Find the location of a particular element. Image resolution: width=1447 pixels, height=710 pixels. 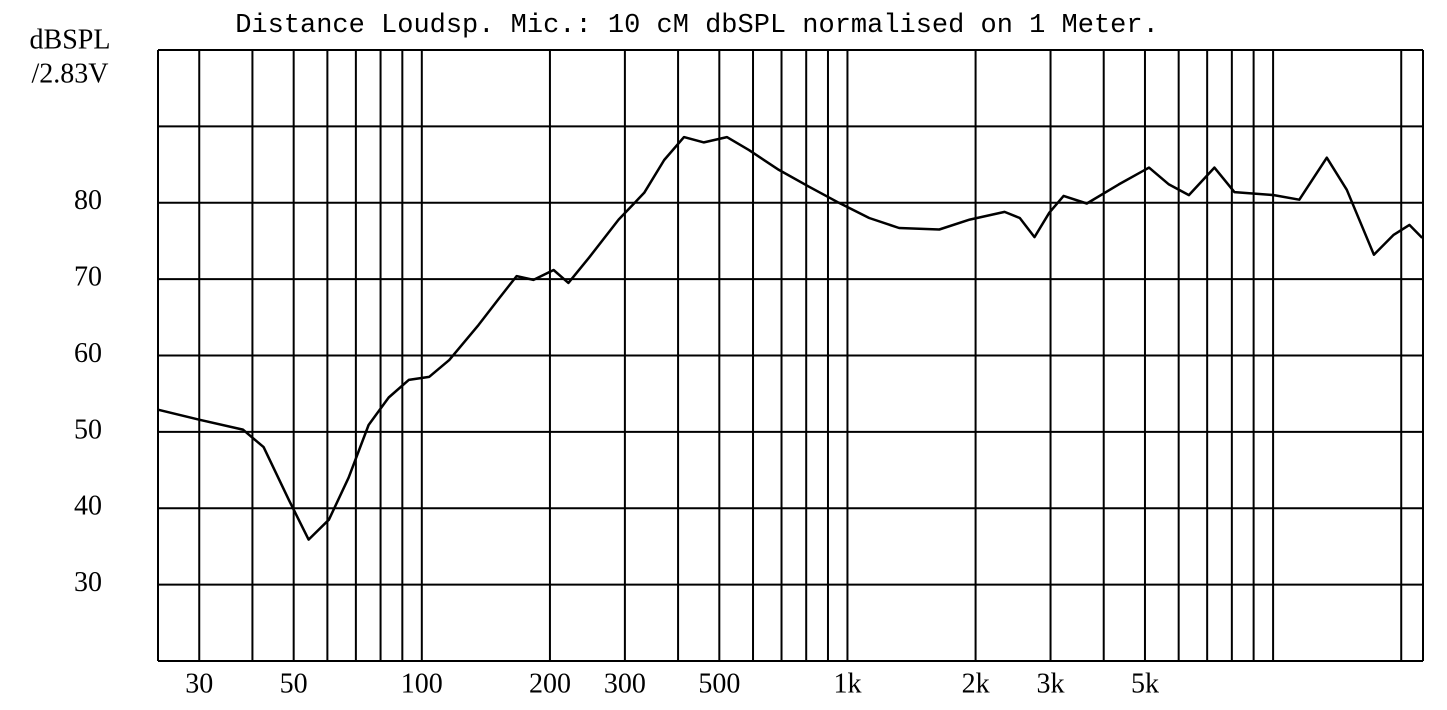

x-tick-label: 100 is located at coordinates (422, 683).